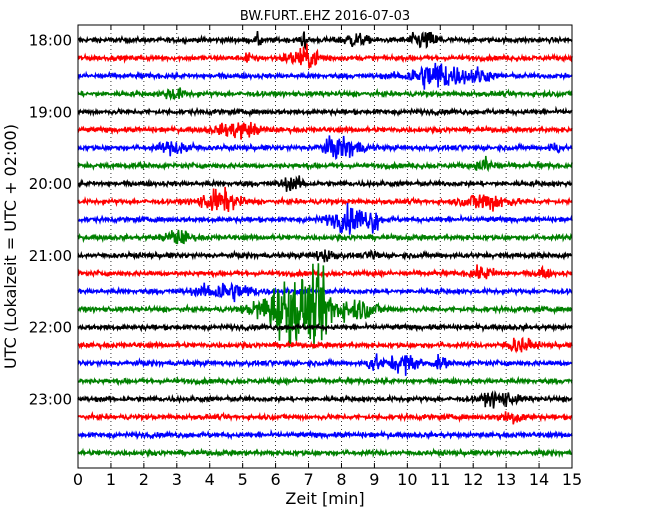 The height and width of the screenshot is (524, 650). Describe the element at coordinates (78, 479) in the screenshot. I see `x-tick-label: 0` at that location.